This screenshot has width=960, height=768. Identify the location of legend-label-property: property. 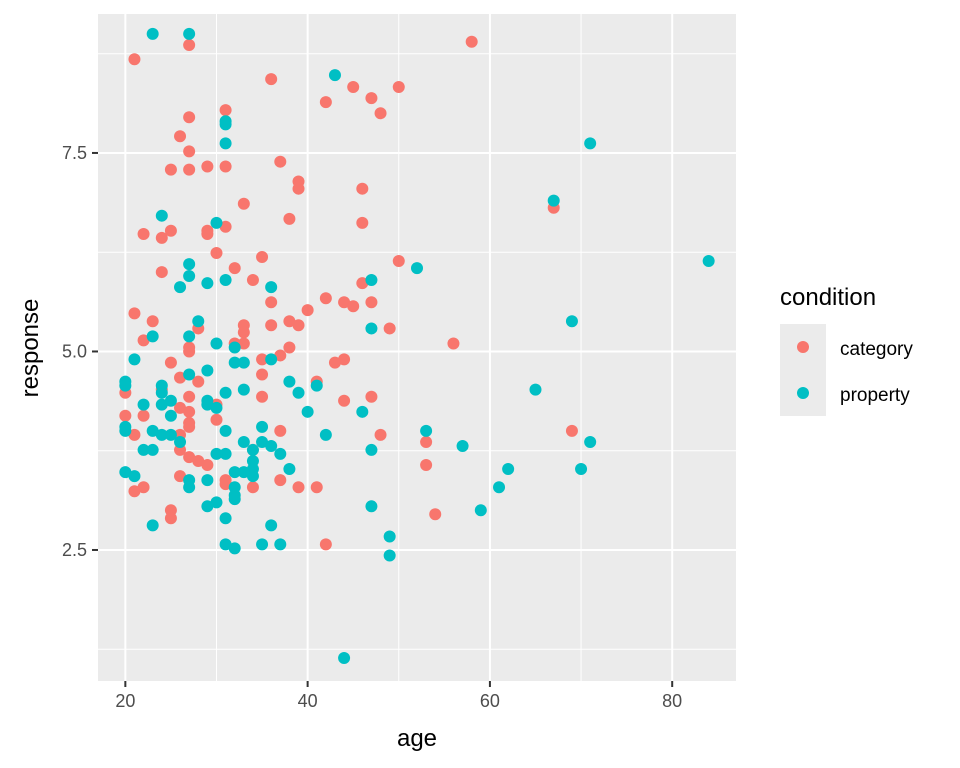
(875, 395).